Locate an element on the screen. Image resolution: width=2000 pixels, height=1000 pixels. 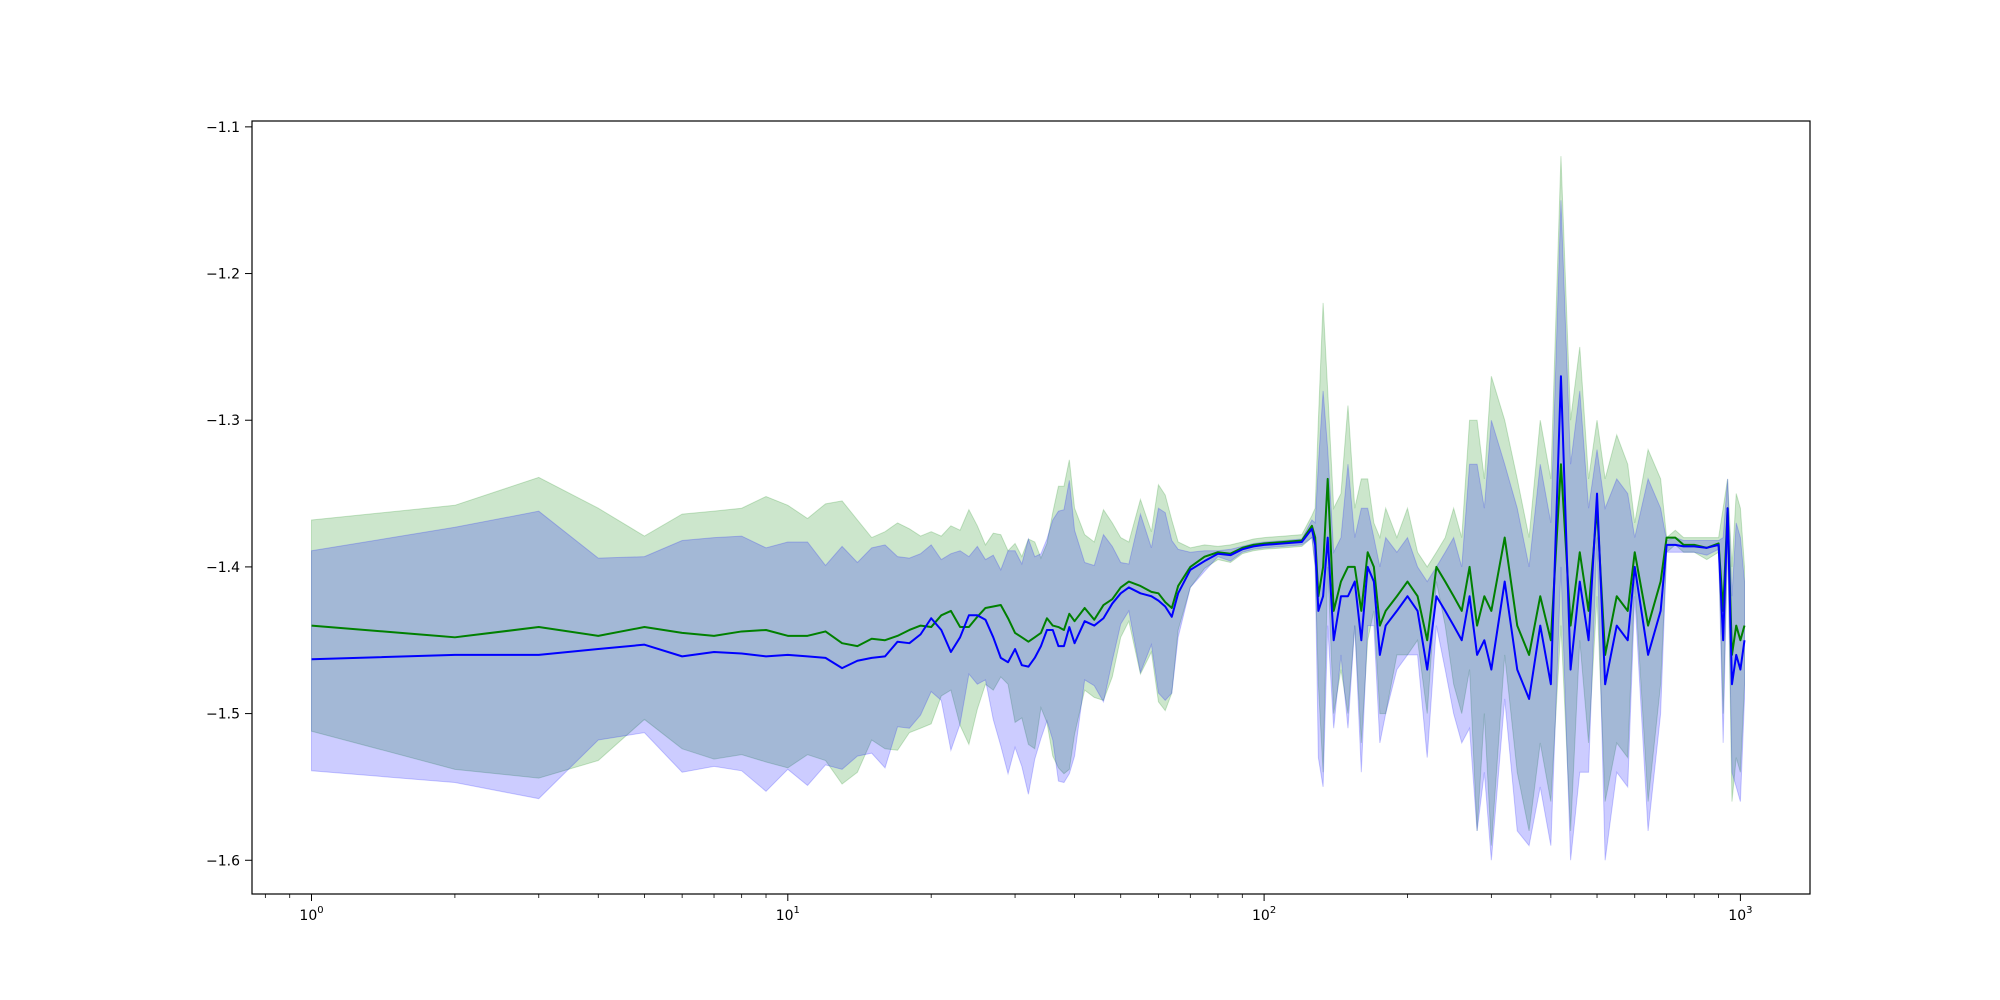
y-tick-label: −1.6 is located at coordinates (223, 861).